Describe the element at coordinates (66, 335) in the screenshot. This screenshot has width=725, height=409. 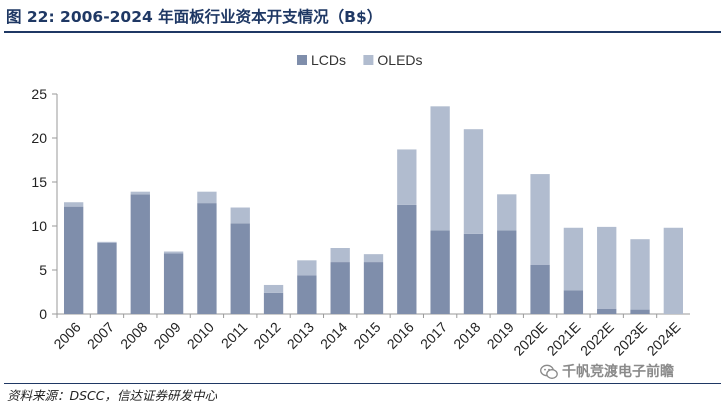
I see `x-tick-label: 2006` at that location.